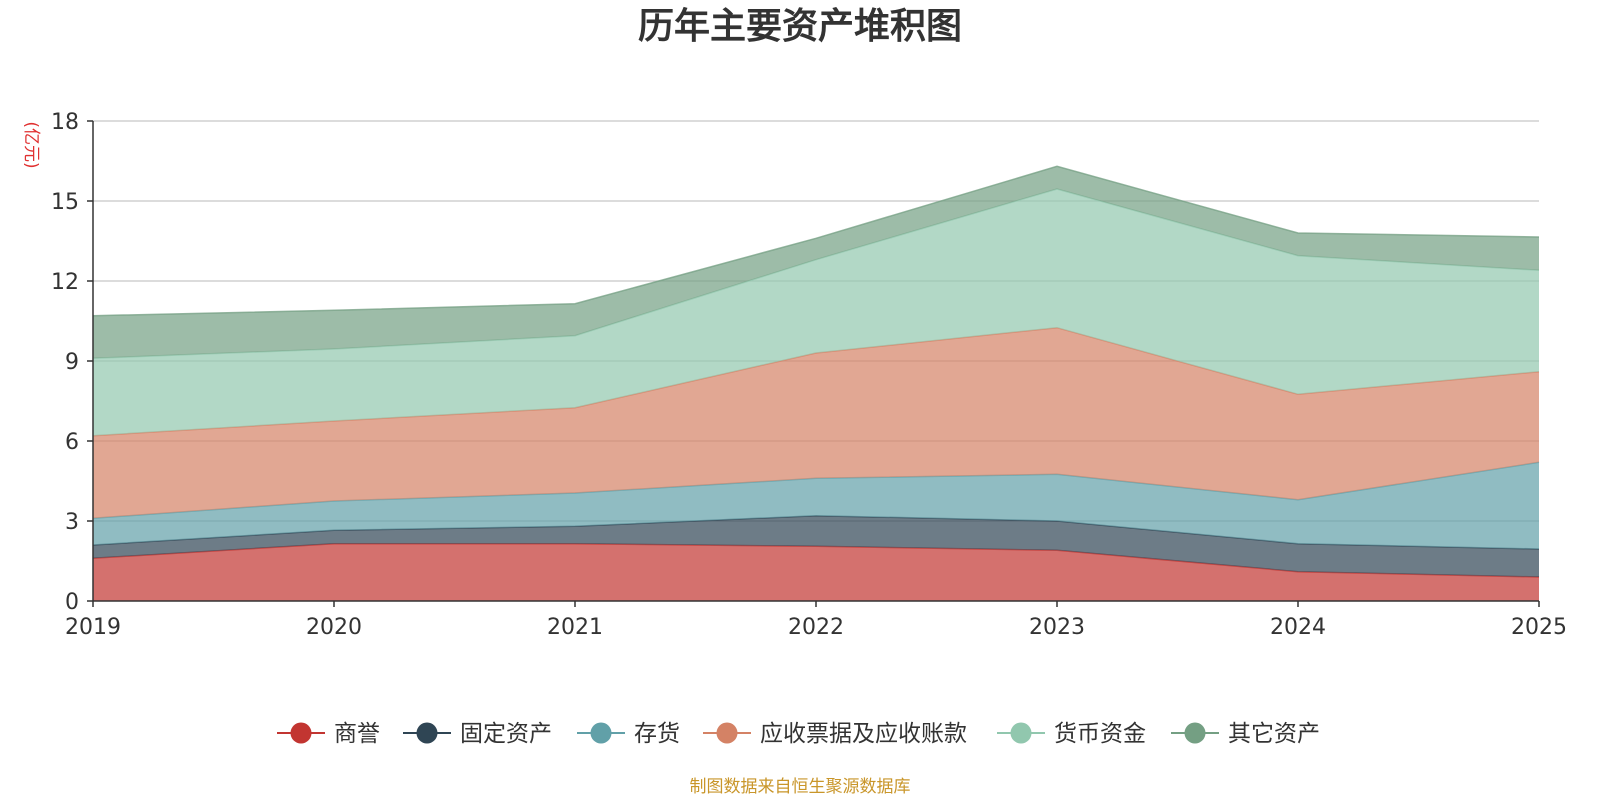  I want to click on x-tick-label: 2019, so click(93, 627).